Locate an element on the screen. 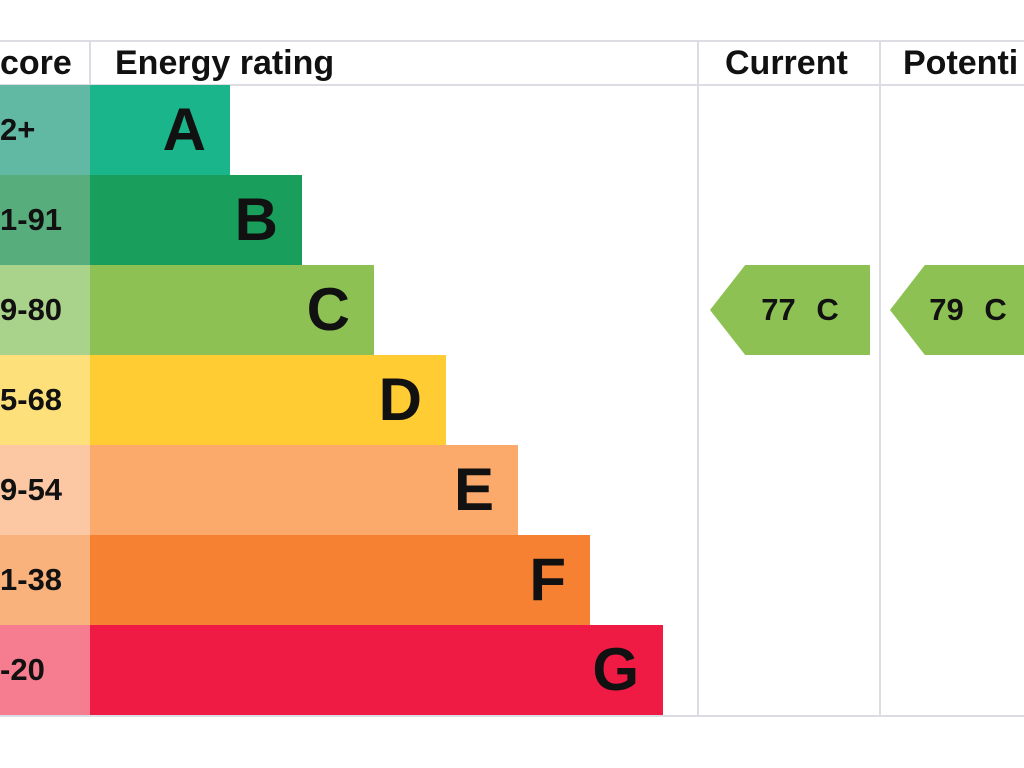 Image resolution: width=1024 pixels, height=768 pixels. table-bottom-border is located at coordinates (512, 716).